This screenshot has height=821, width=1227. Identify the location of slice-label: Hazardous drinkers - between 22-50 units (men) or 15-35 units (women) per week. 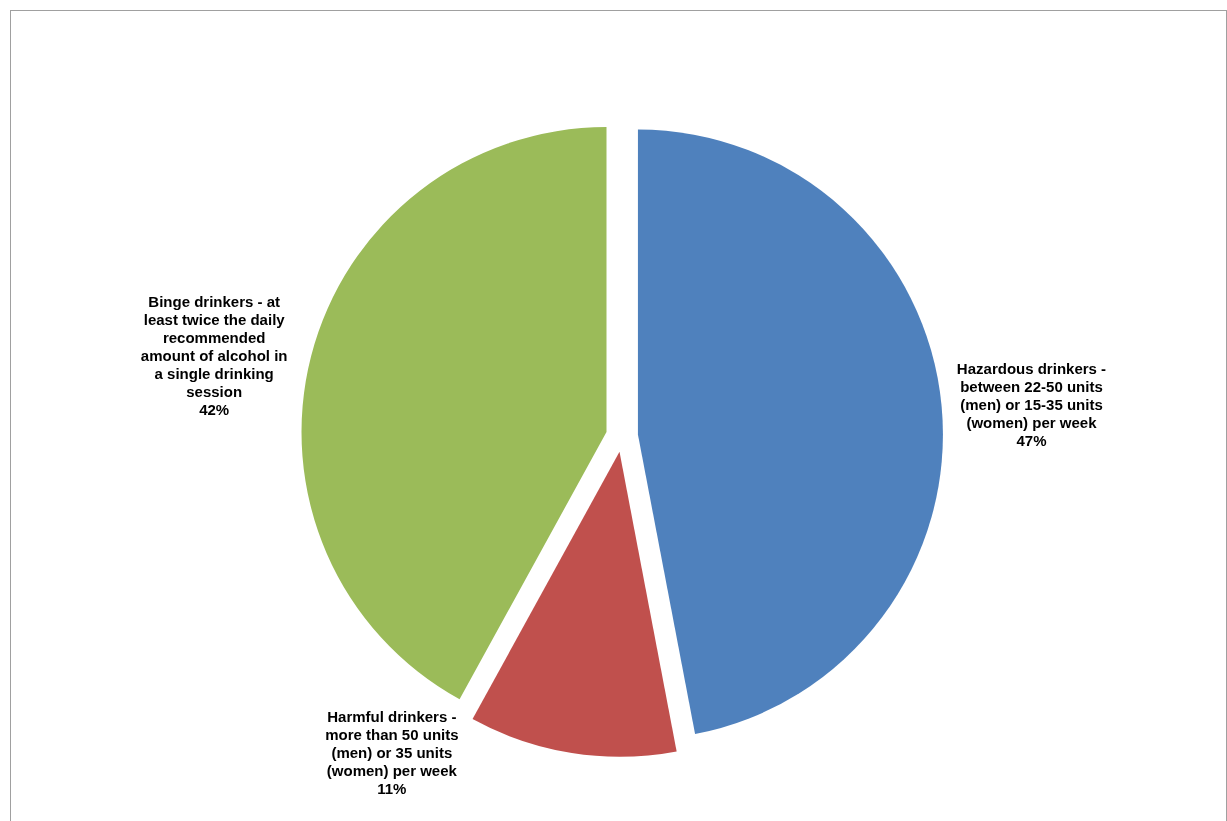
(1031, 396).